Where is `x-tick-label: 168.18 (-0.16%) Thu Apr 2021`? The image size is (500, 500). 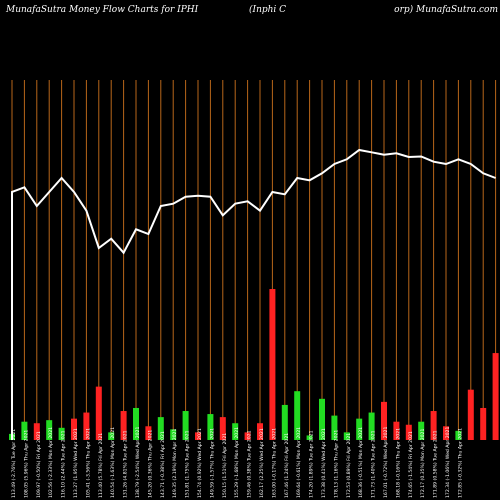 x-tick-label: 168.18 (-0.16%) Thu Apr 2021 is located at coordinates (398, 463).